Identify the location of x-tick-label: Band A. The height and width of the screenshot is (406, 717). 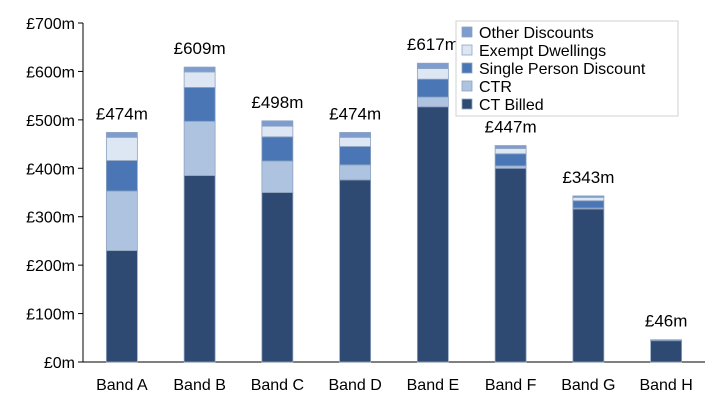
(122, 385).